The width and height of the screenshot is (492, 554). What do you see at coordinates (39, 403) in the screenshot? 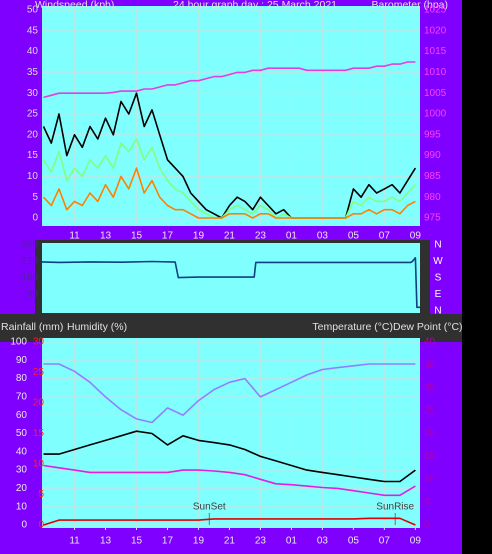
I see `y3-tick-label: 20` at bounding box center [39, 403].